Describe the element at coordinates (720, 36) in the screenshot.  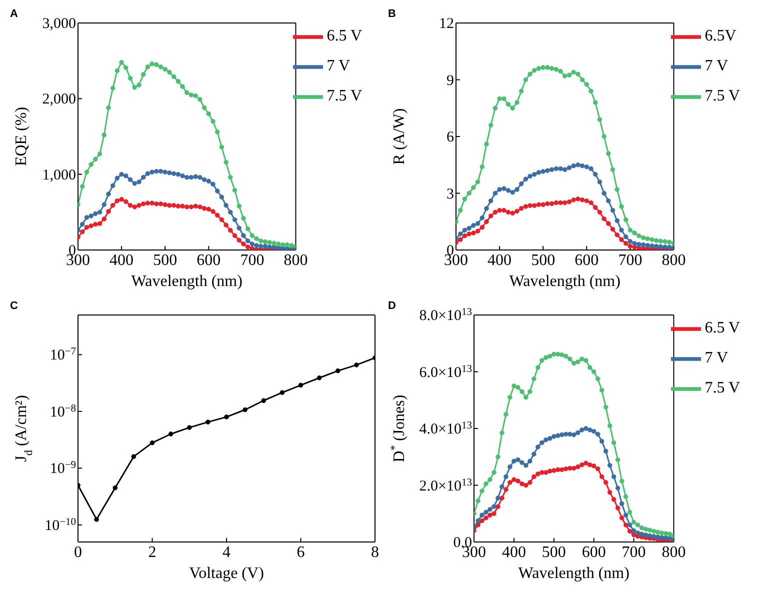
I see `legend-label: 6.5V` at that location.